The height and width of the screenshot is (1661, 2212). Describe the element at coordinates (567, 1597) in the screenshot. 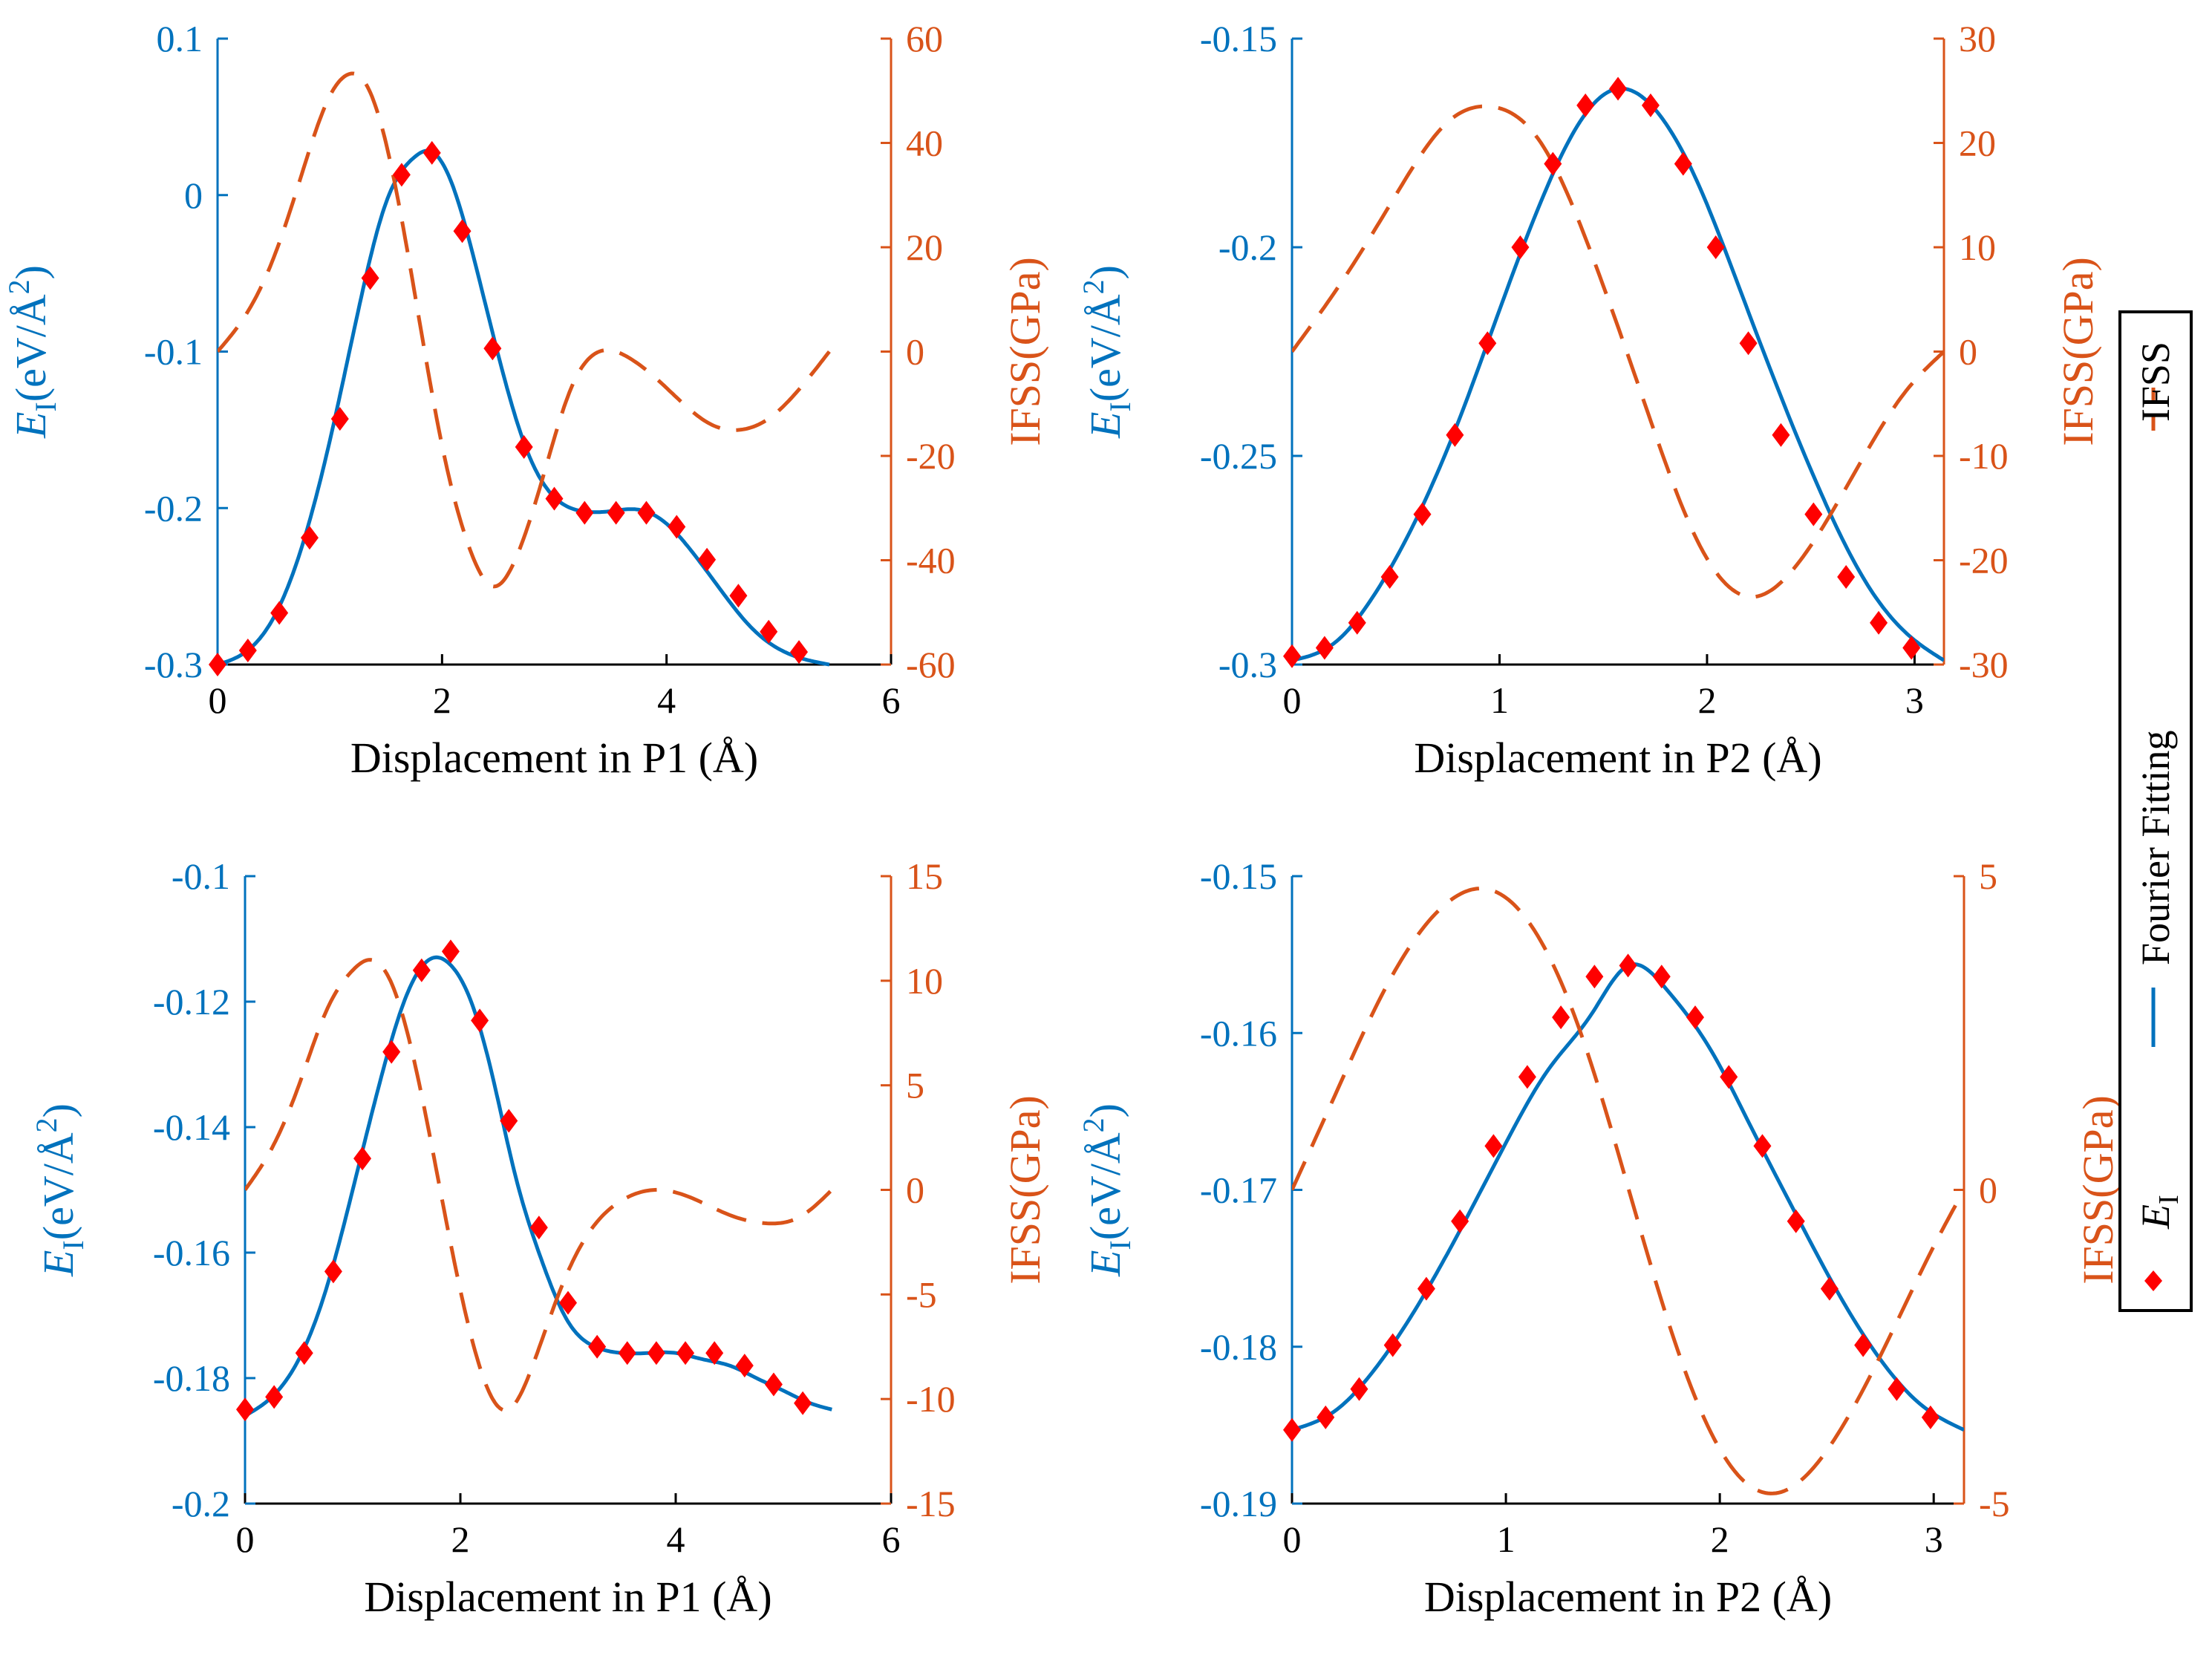

I see `x-axis-title: Displacement in P1 (Å)` at that location.